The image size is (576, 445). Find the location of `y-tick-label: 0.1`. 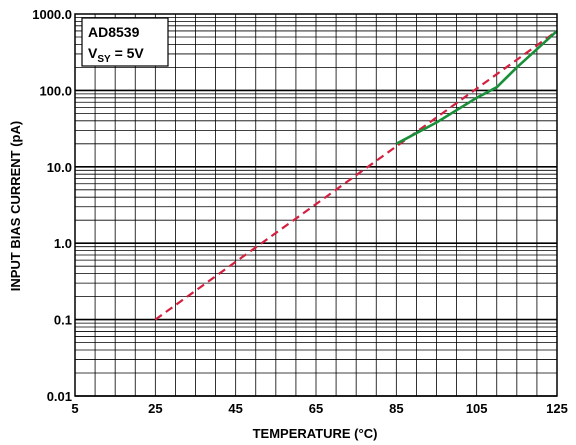

y-tick-label: 0.1 is located at coordinates (63, 320).